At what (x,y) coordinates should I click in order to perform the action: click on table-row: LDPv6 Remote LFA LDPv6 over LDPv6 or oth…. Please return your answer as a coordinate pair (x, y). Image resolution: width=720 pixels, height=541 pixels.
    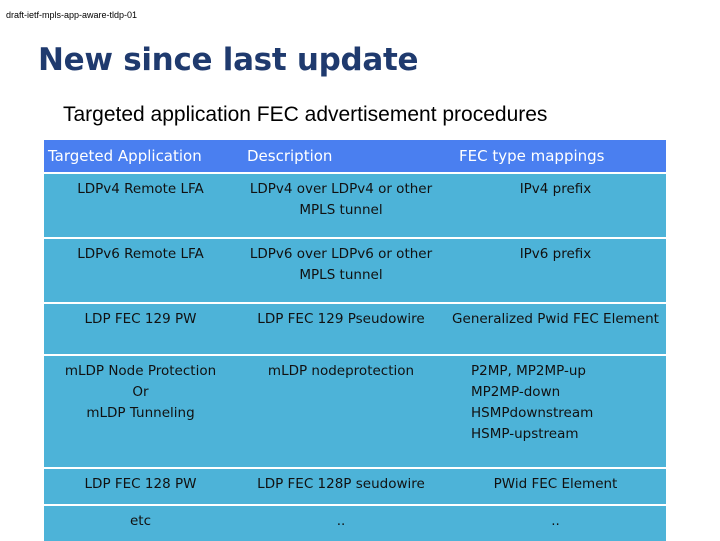
    Looking at the image, I should click on (355, 271).